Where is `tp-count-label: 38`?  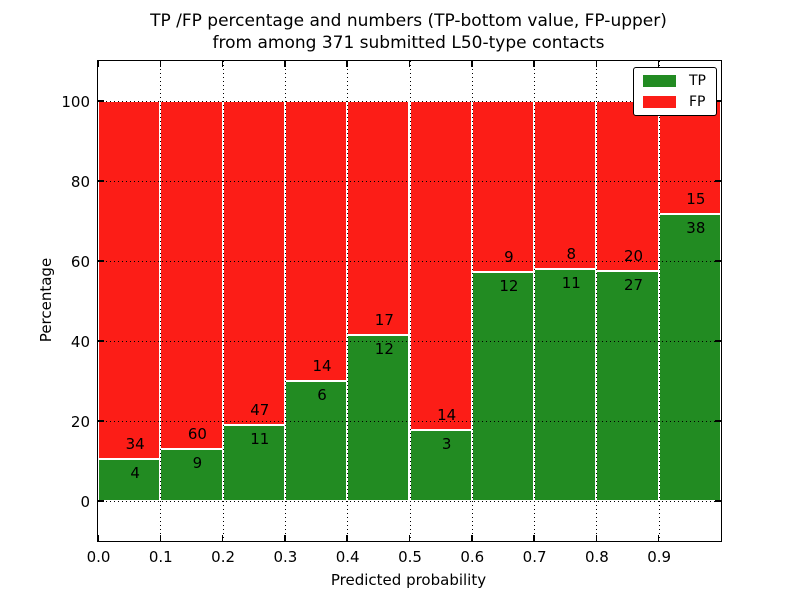 tp-count-label: 38 is located at coordinates (696, 228).